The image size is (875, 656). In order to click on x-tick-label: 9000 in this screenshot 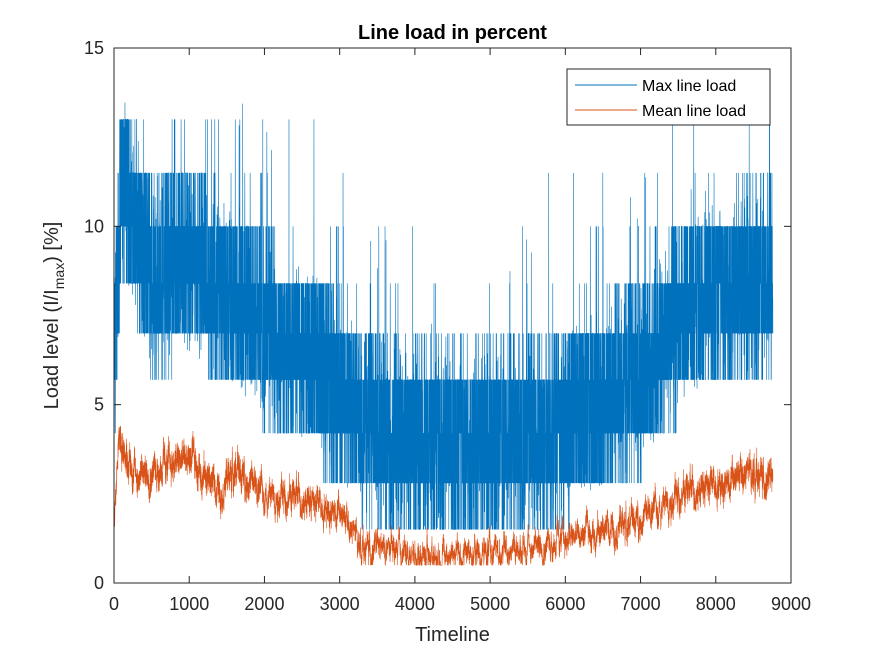, I will do `click(791, 604)`.